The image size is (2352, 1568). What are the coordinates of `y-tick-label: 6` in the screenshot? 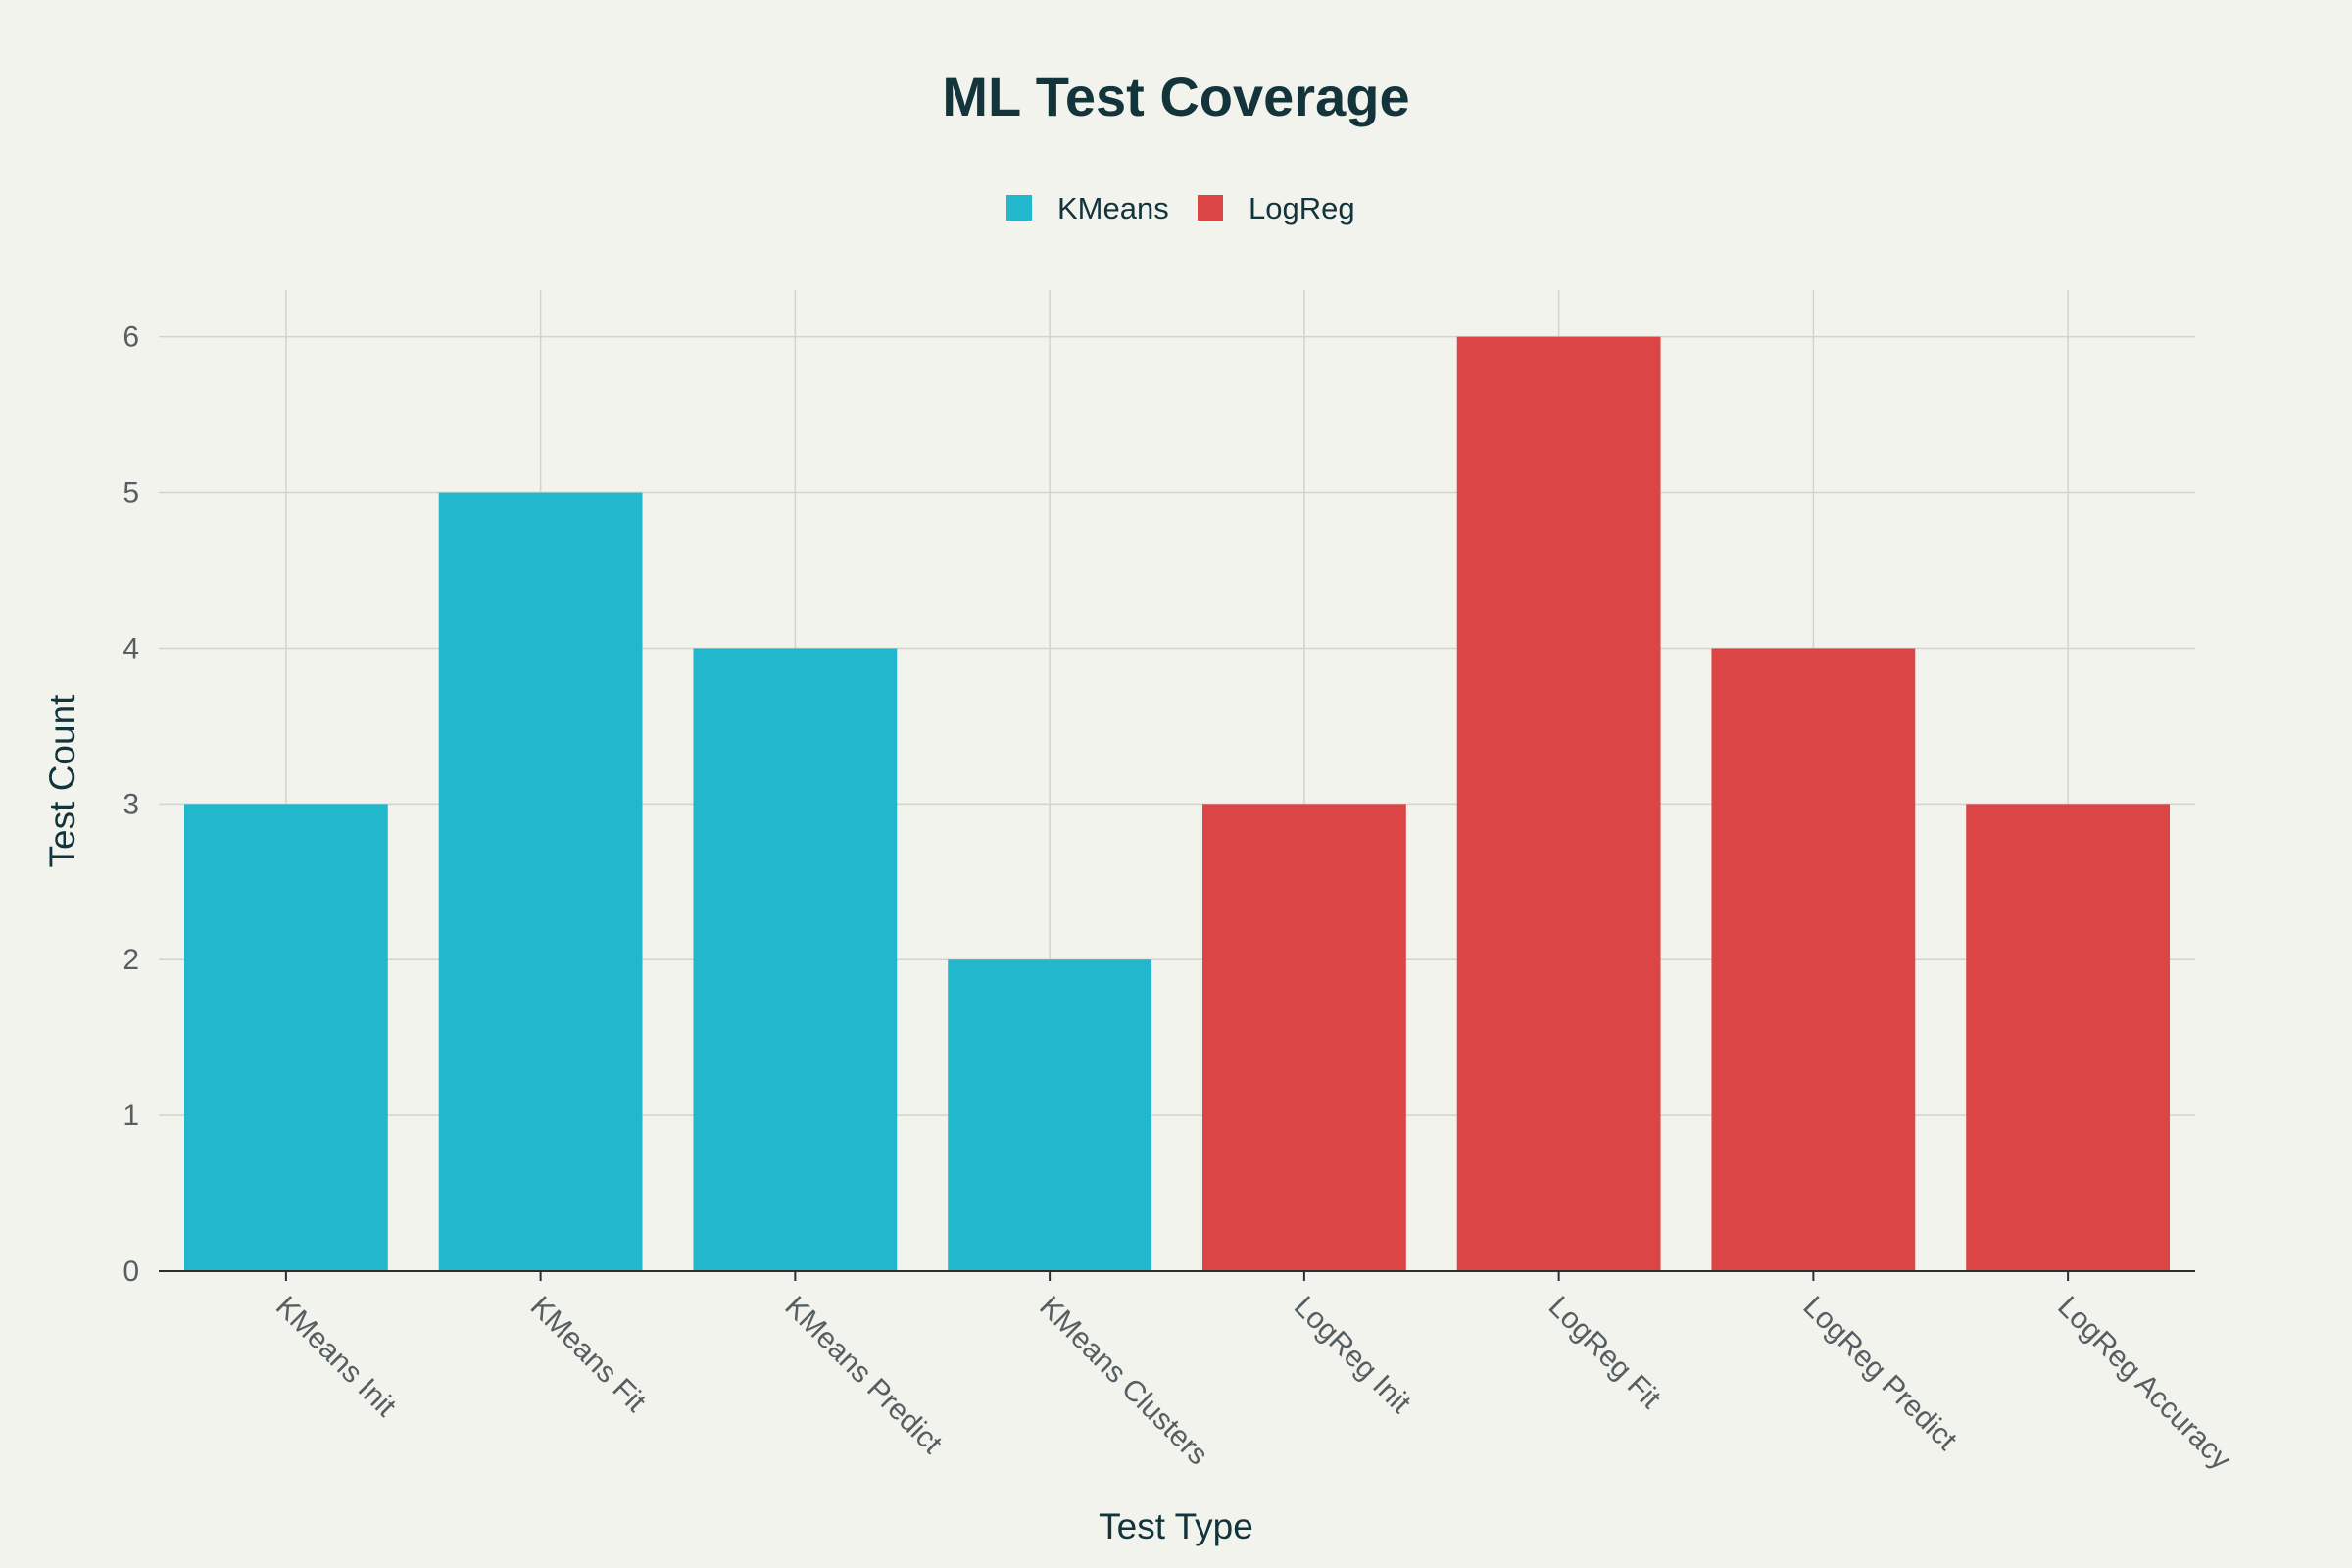 It's located at (130, 337).